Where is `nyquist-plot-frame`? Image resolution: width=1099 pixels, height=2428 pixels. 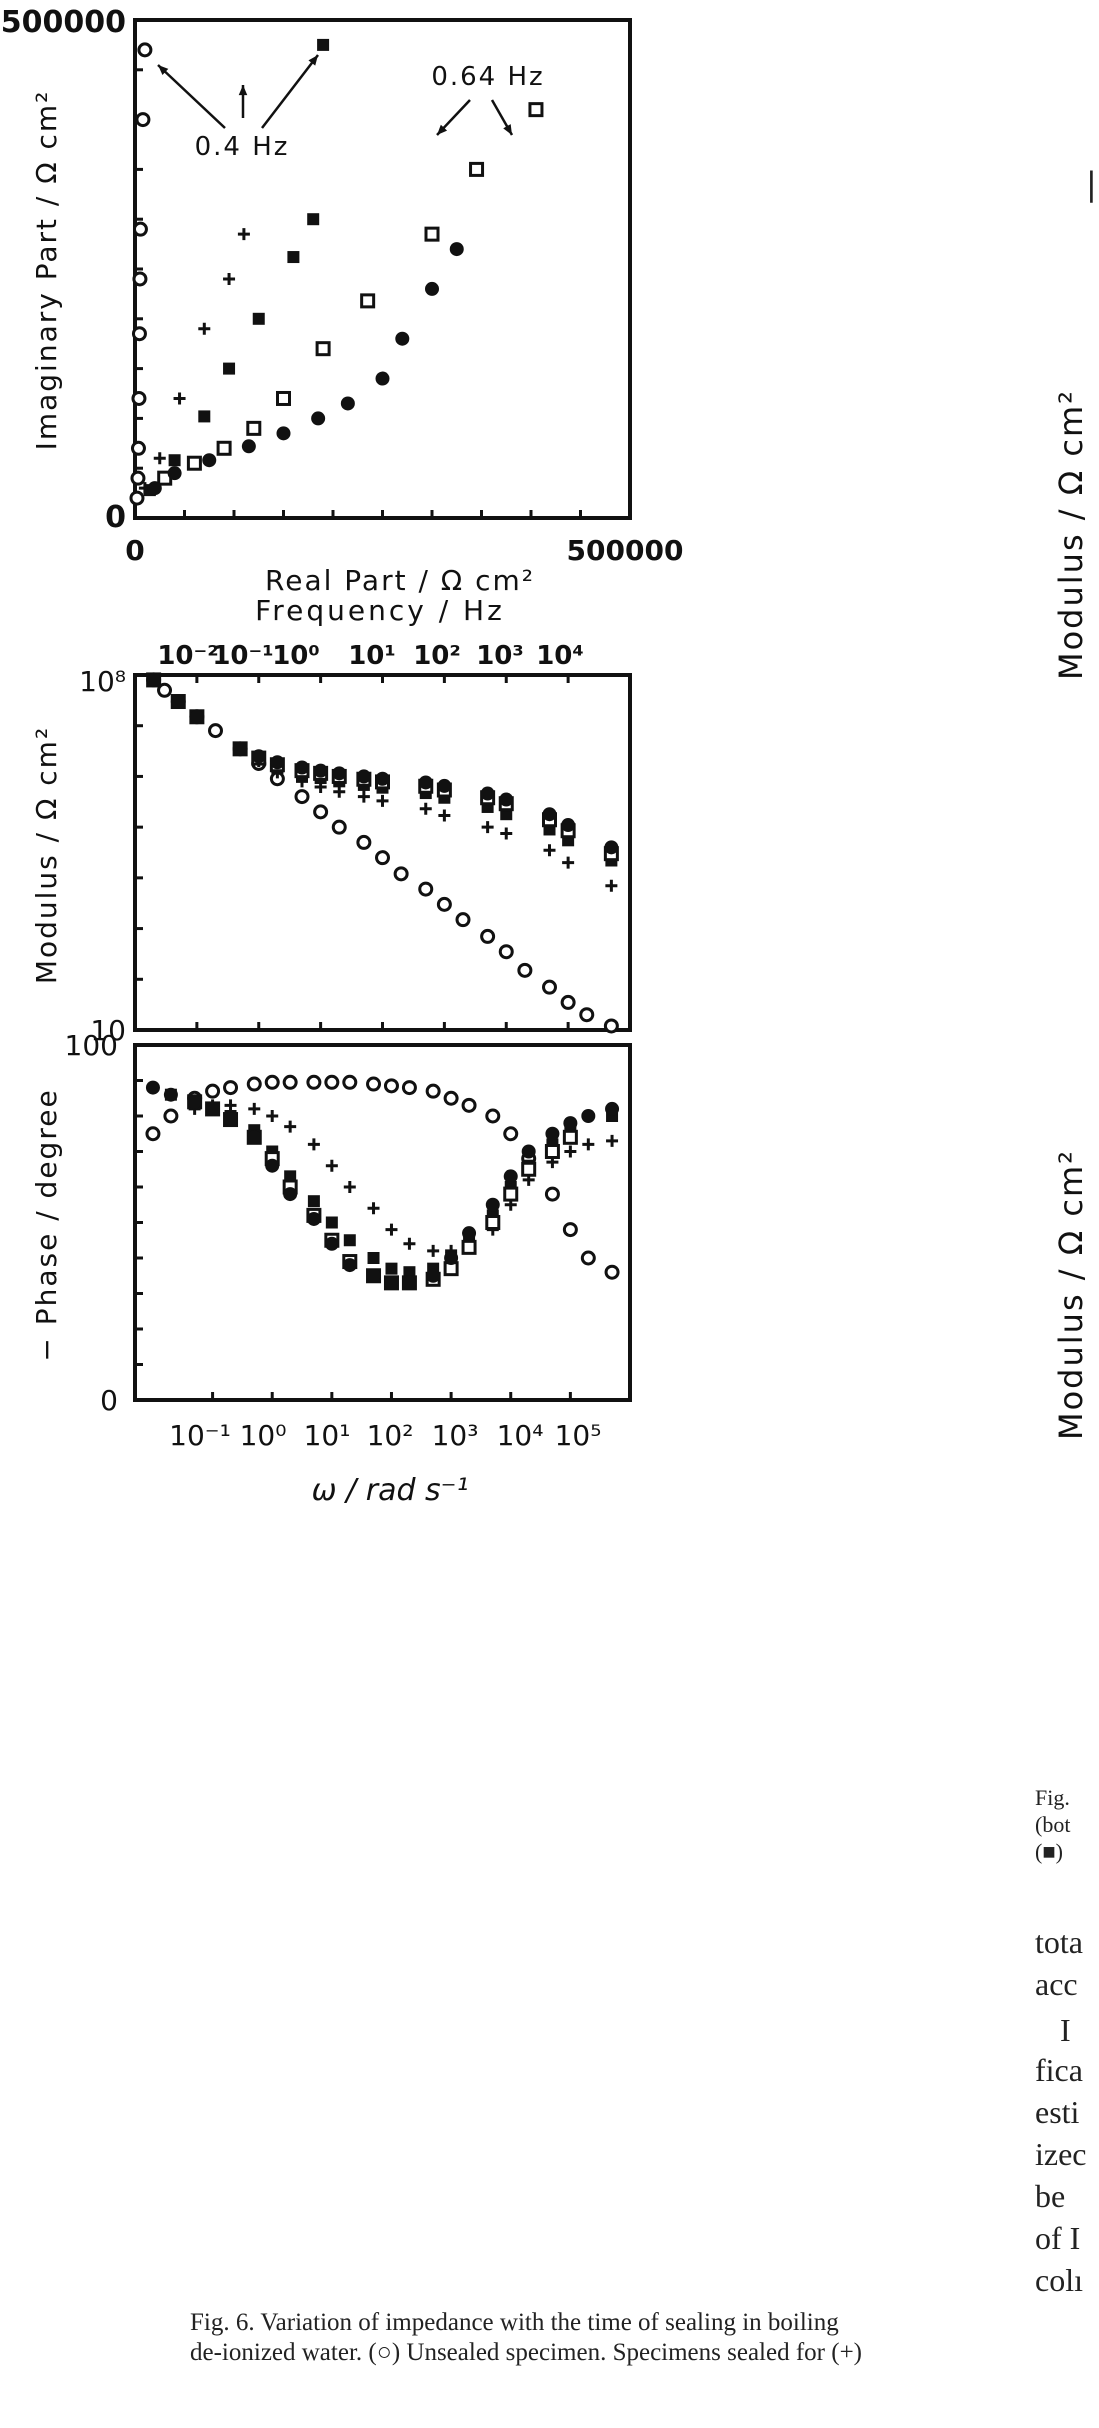 nyquist-plot-frame is located at coordinates (382, 269).